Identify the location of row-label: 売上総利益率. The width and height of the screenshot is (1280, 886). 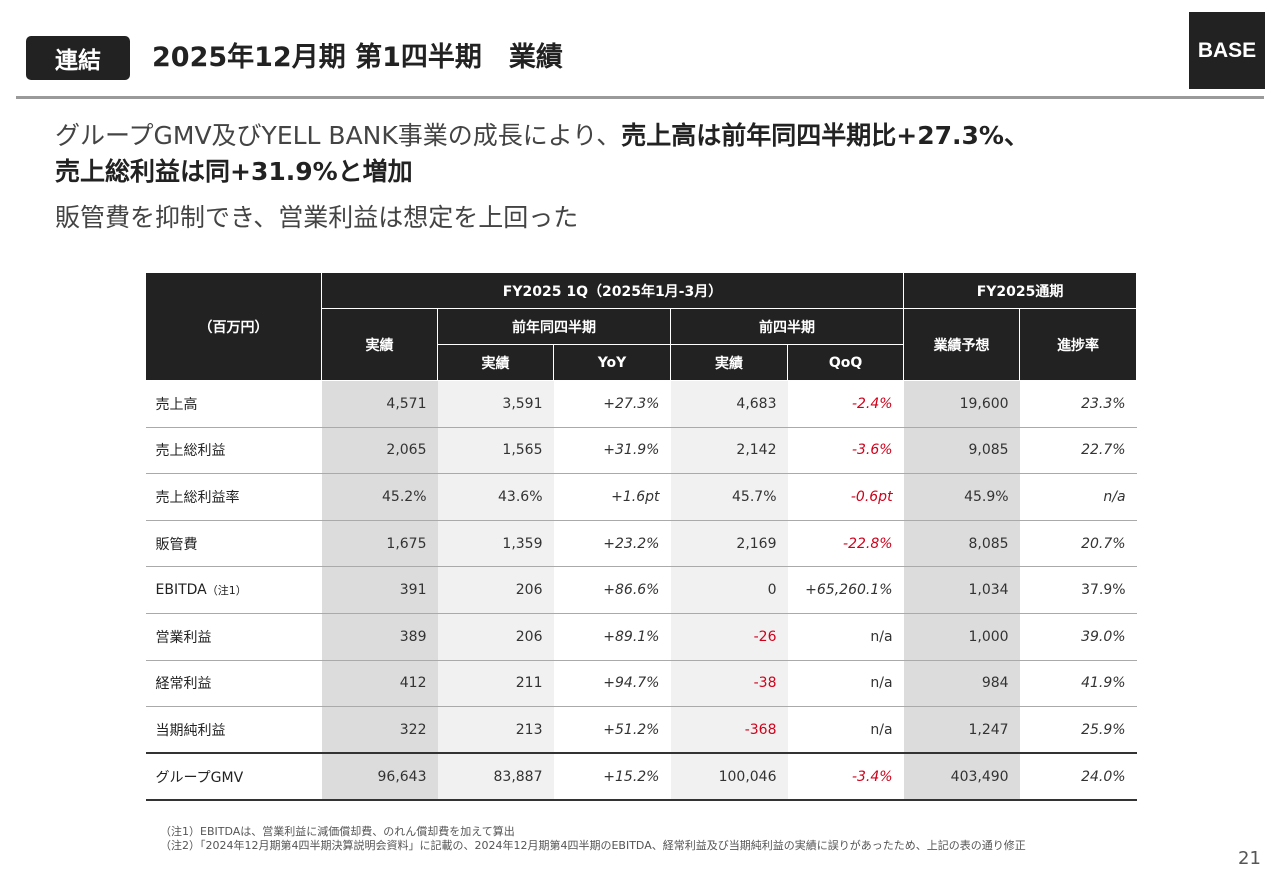
(233, 497).